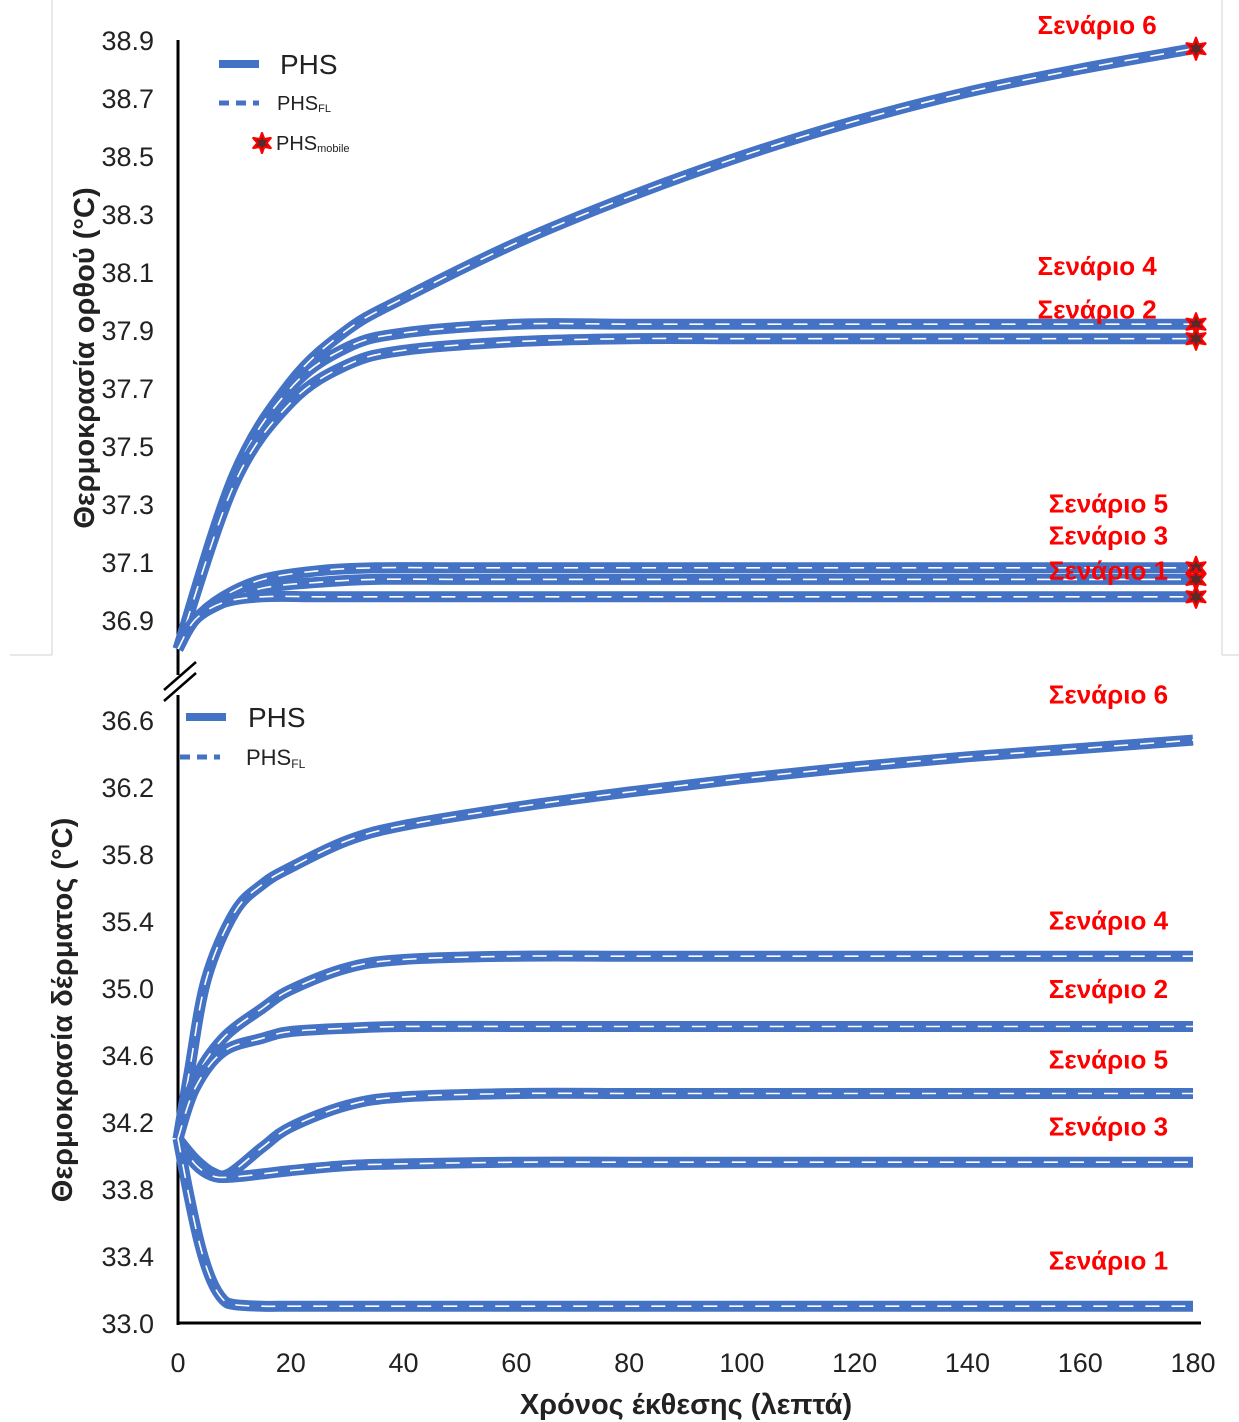 This screenshot has width=1239, height=1422. Describe the element at coordinates (243, 758) in the screenshot. I see `bottom-legend-phsfl: PHSFL` at that location.